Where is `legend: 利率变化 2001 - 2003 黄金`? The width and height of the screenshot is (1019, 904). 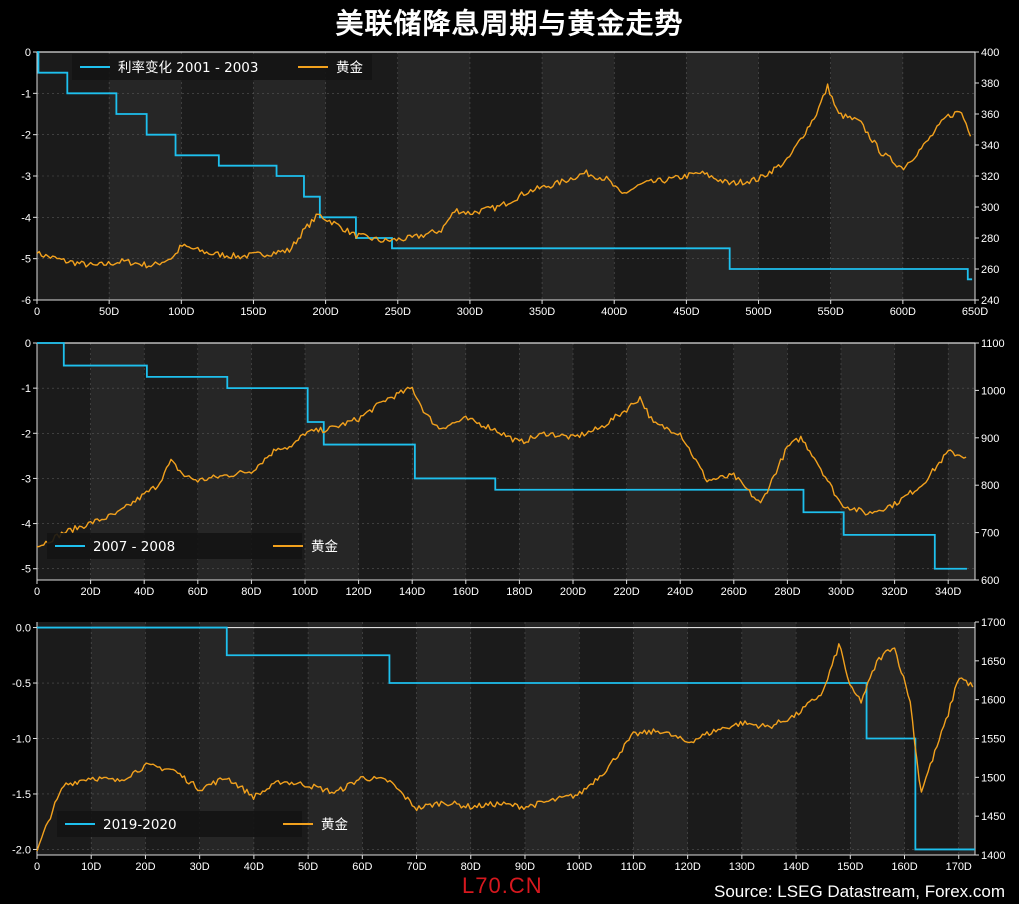 legend: 利率变化 2001 - 2003 黄金 is located at coordinates (222, 67).